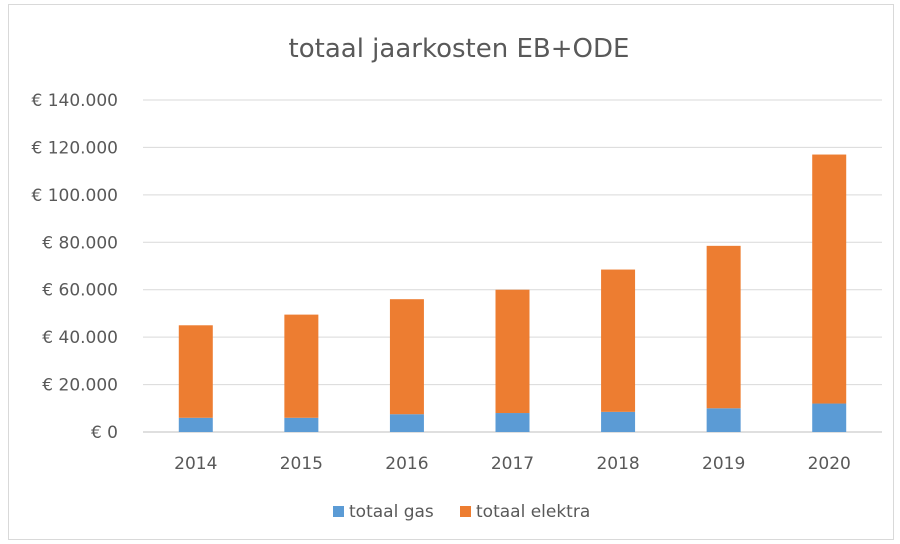 This screenshot has height=544, width=900. Describe the element at coordinates (618, 340) in the screenshot. I see `bar-totaal-elektra-2018` at that location.